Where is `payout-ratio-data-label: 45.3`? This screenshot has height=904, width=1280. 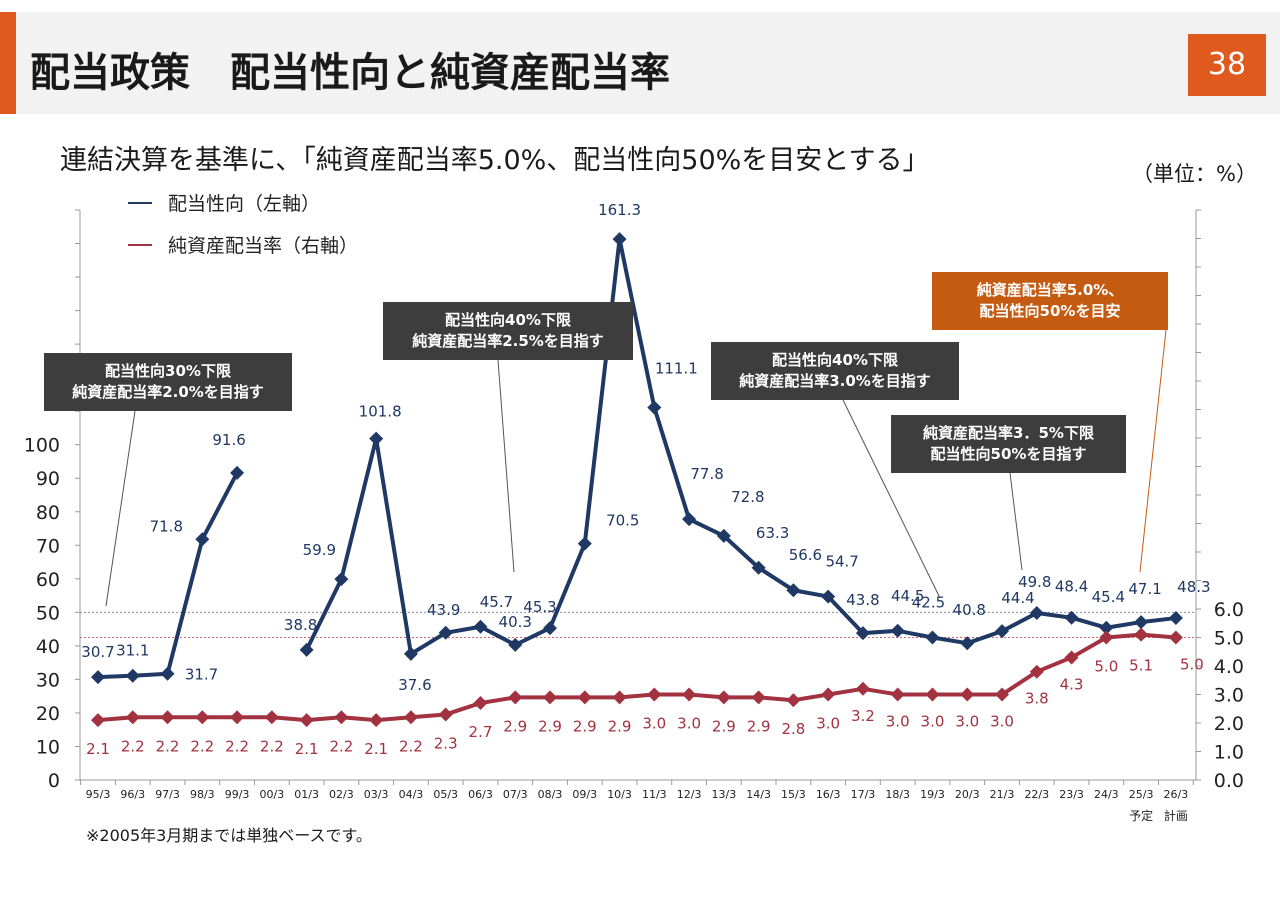 payout-ratio-data-label: 45.3 is located at coordinates (539, 607).